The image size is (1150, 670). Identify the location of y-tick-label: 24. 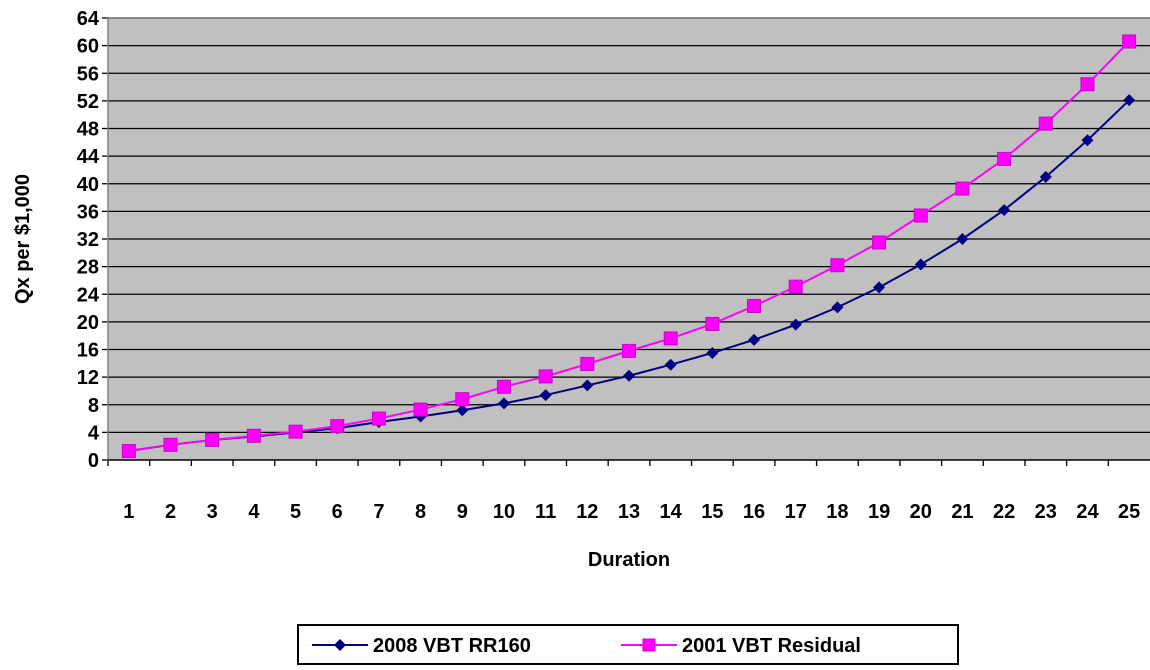
(88, 295).